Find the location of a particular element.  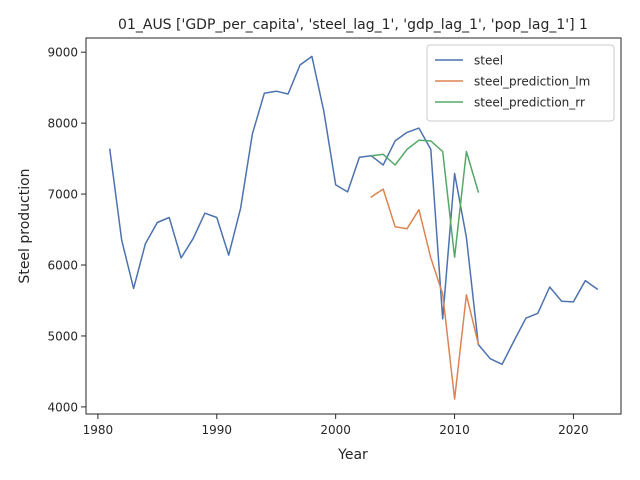

legend-label: steel_prediction_lm is located at coordinates (532, 82).